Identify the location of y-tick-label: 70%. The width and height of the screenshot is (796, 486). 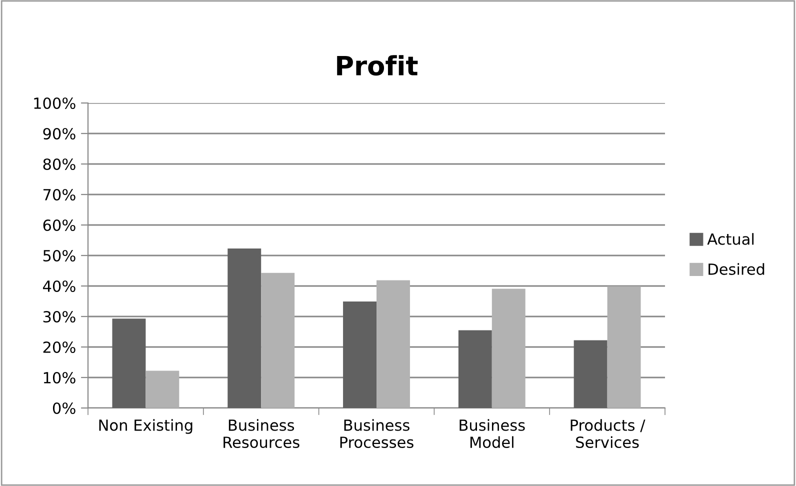
(59, 194).